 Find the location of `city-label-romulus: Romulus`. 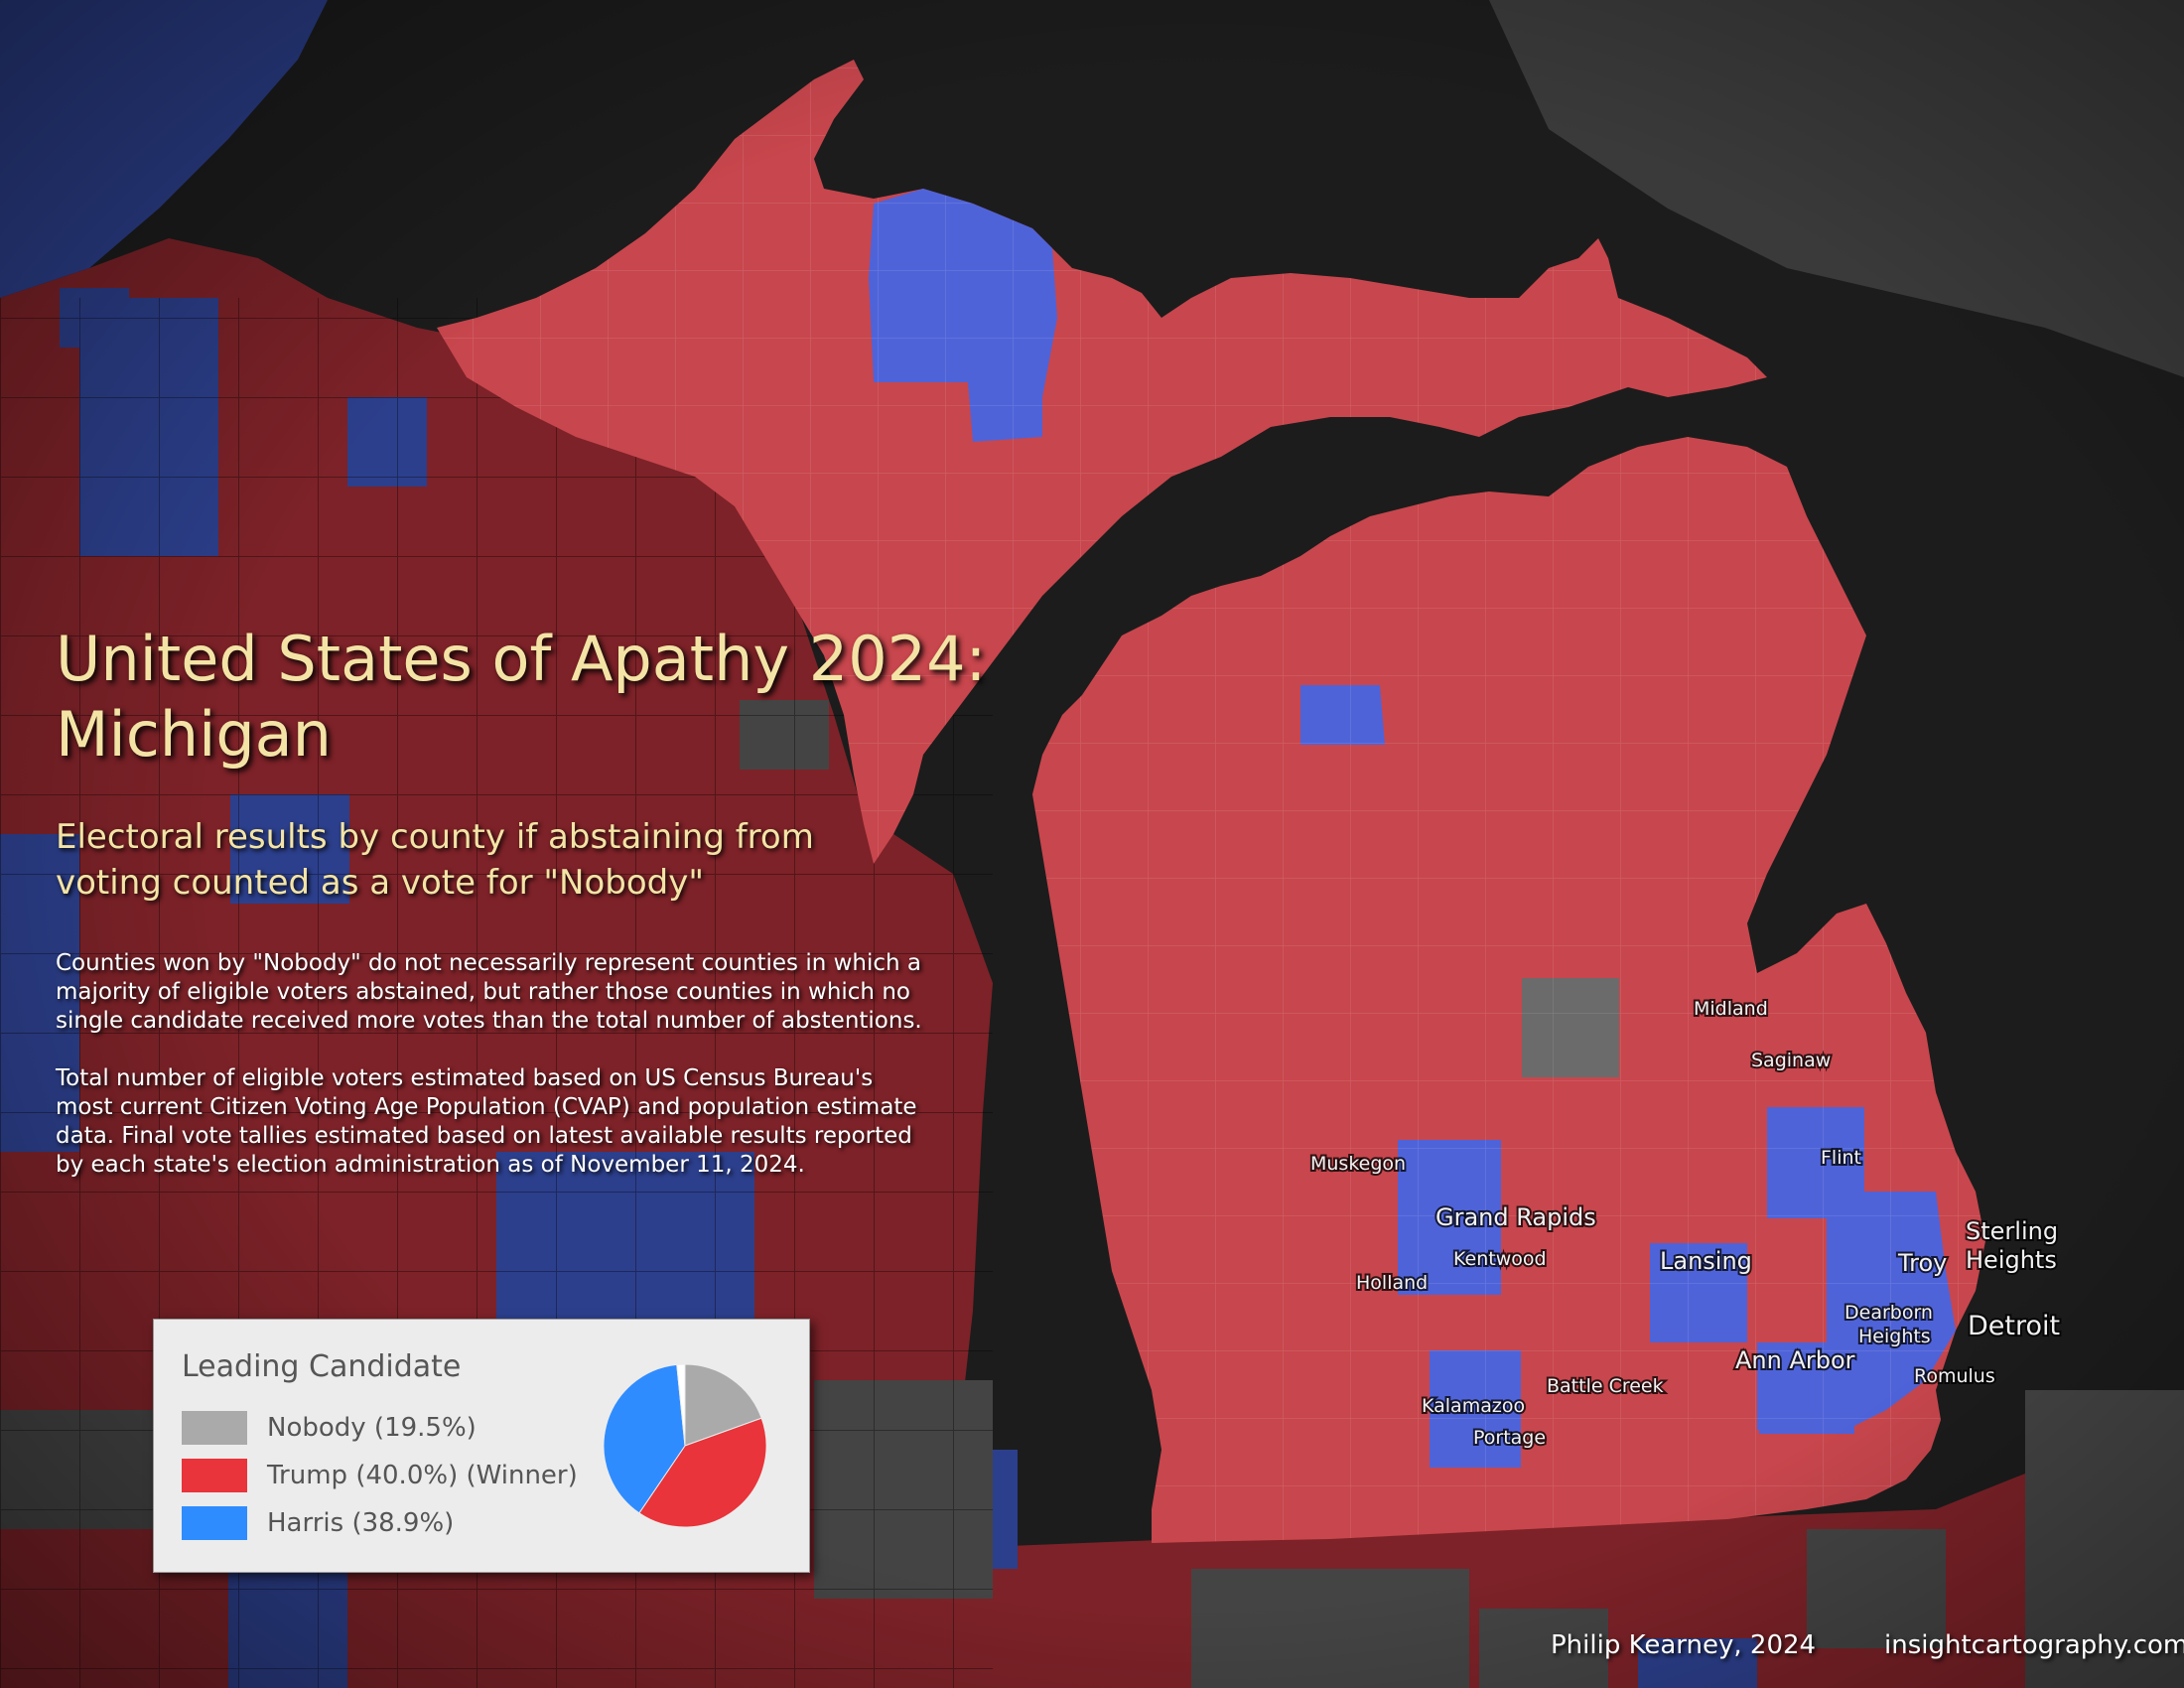

city-label-romulus: Romulus is located at coordinates (1954, 1376).